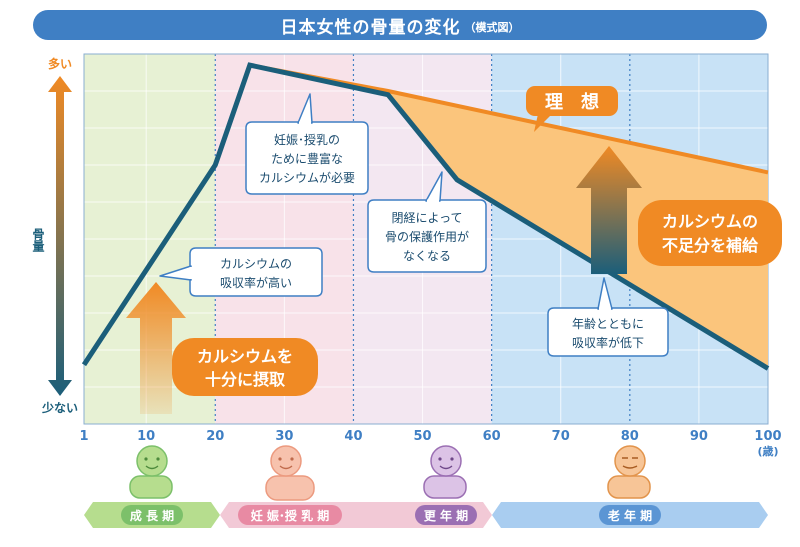 This screenshot has height=547, width=800. What do you see at coordinates (608, 323) in the screenshot?
I see `absorption-low-line-1: 年齢とともに` at bounding box center [608, 323].